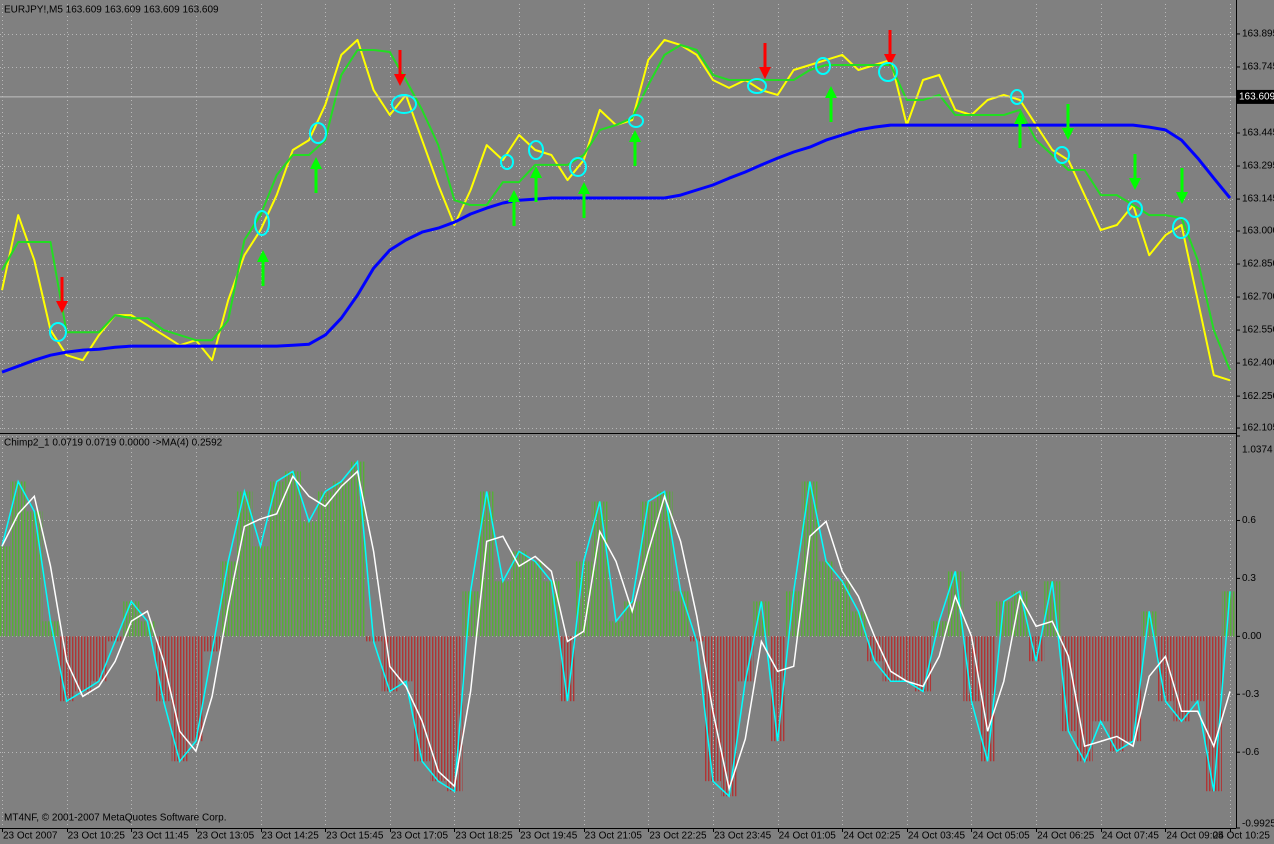 The image size is (1274, 844). Describe the element at coordinates (1242, 836) in the screenshot. I see `x-tick-label: 24 Oct 10:25` at that location.